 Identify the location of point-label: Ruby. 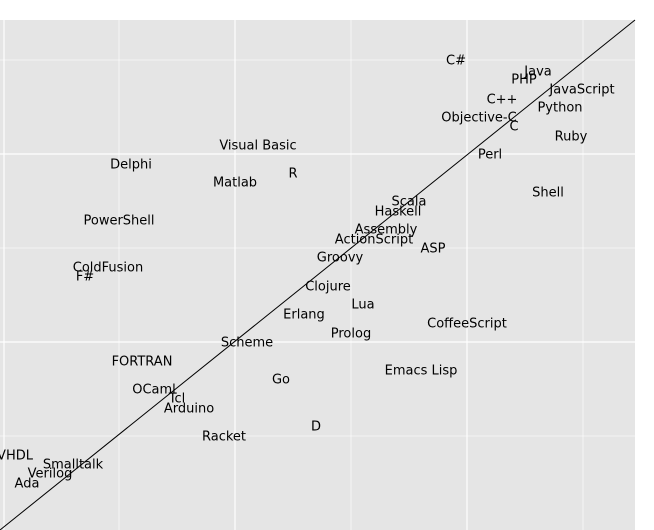
(571, 137).